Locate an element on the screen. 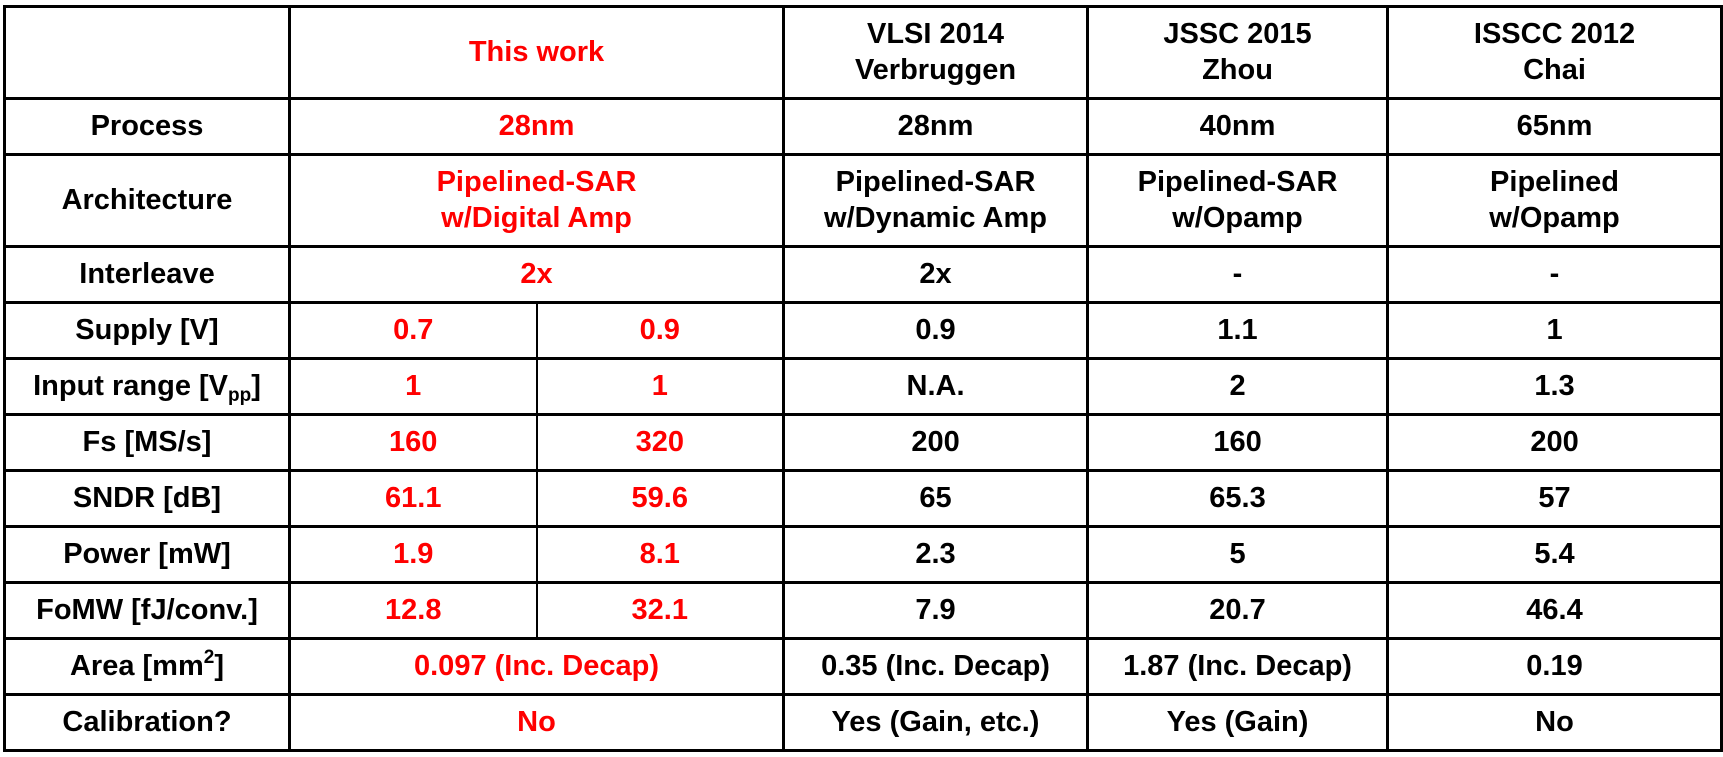  row-supply: Supply [V] 0.7 0.9 0.9 1.1 1 is located at coordinates (863, 331).